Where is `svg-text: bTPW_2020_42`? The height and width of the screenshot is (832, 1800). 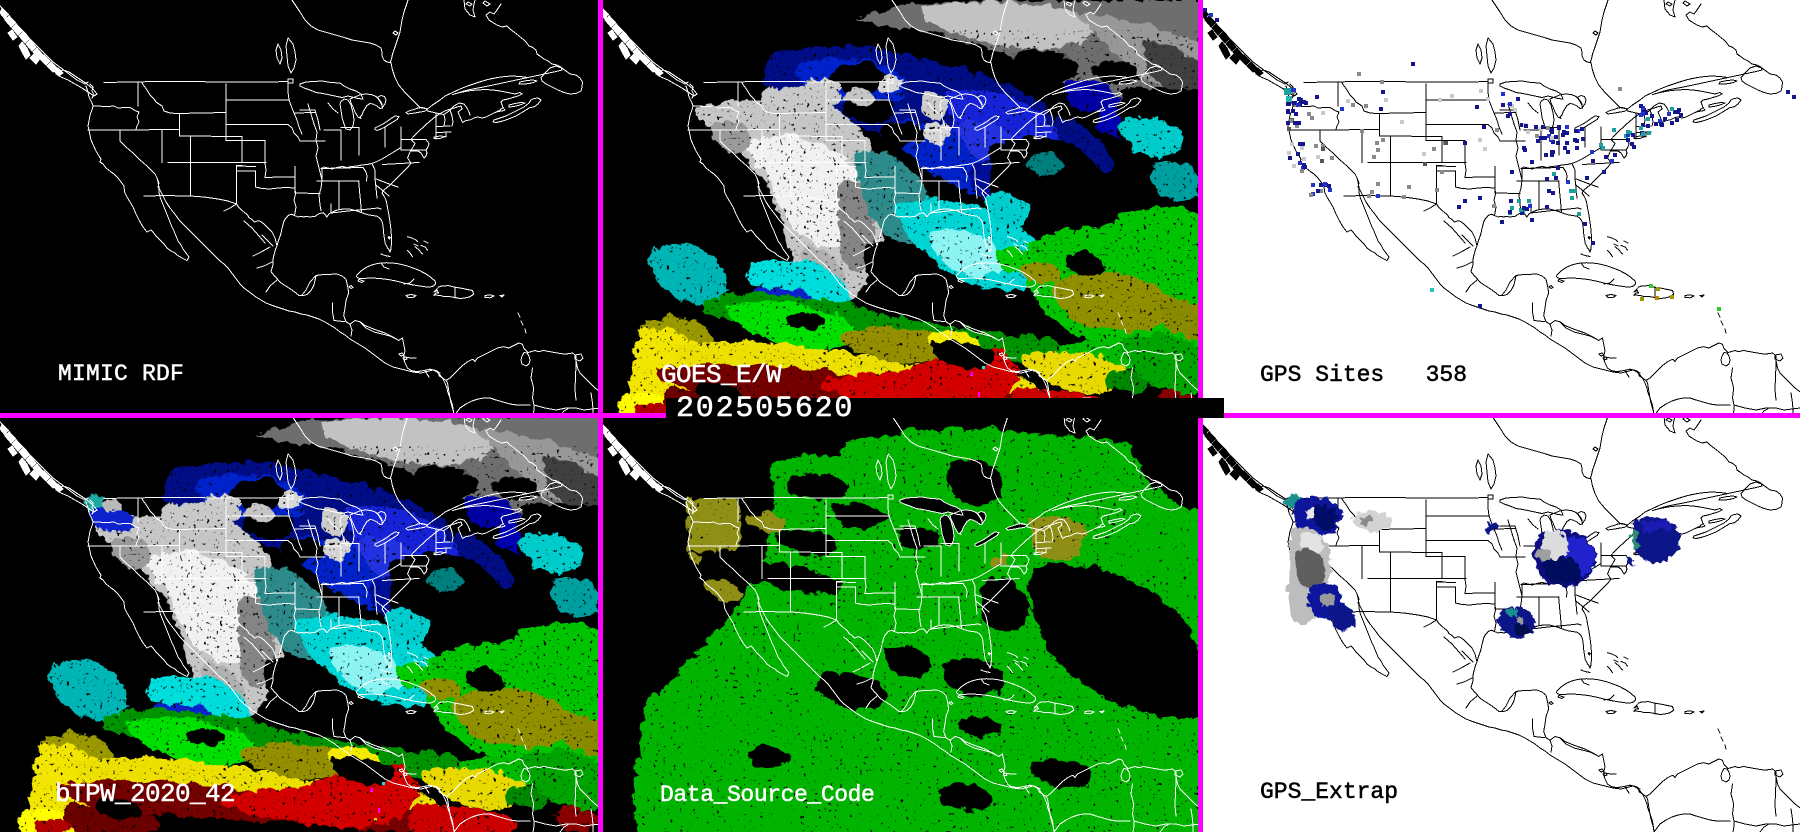 svg-text: bTPW_2020_42 is located at coordinates (145, 794).